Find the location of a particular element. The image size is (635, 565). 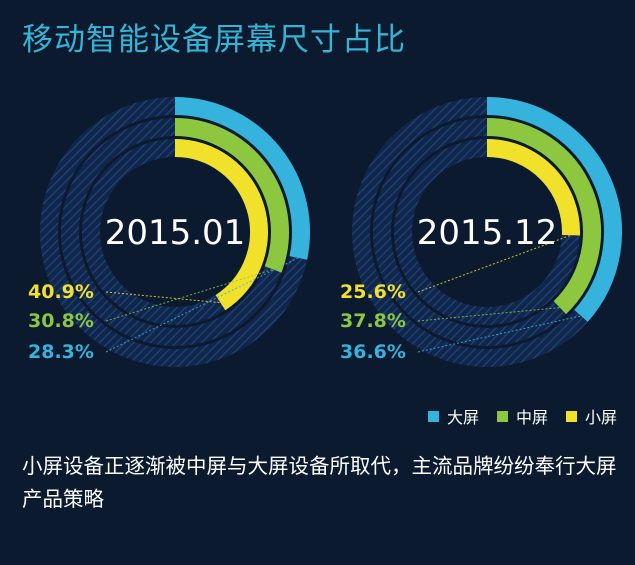

legend-item-medium: 中屏 is located at coordinates (522, 416).